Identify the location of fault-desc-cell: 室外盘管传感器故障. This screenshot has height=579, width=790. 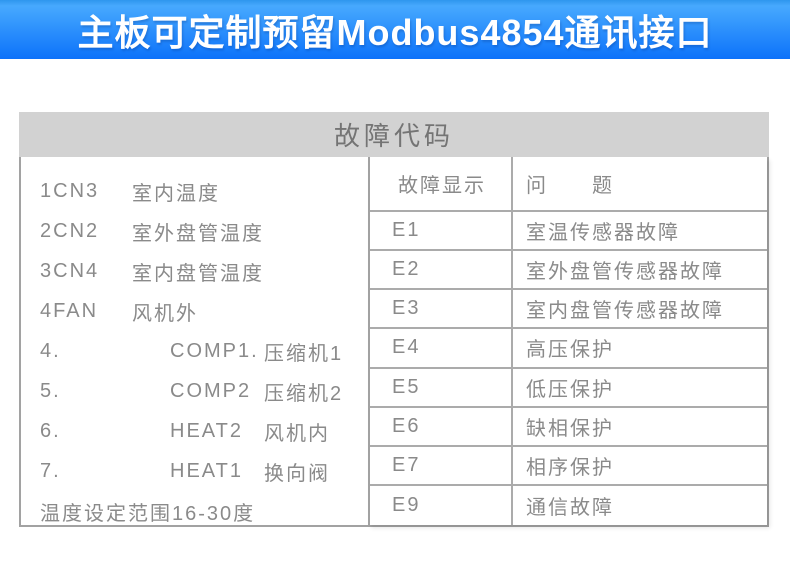
(640, 271).